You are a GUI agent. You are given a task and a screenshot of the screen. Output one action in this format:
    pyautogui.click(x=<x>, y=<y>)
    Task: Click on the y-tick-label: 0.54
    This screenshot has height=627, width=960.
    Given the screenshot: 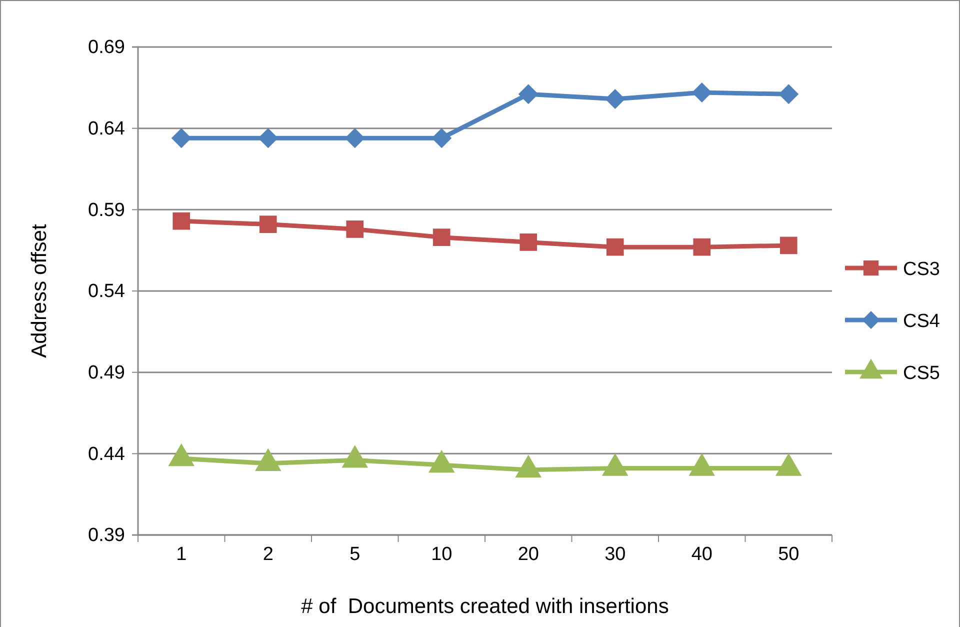 What is the action you would take?
    pyautogui.click(x=107, y=291)
    